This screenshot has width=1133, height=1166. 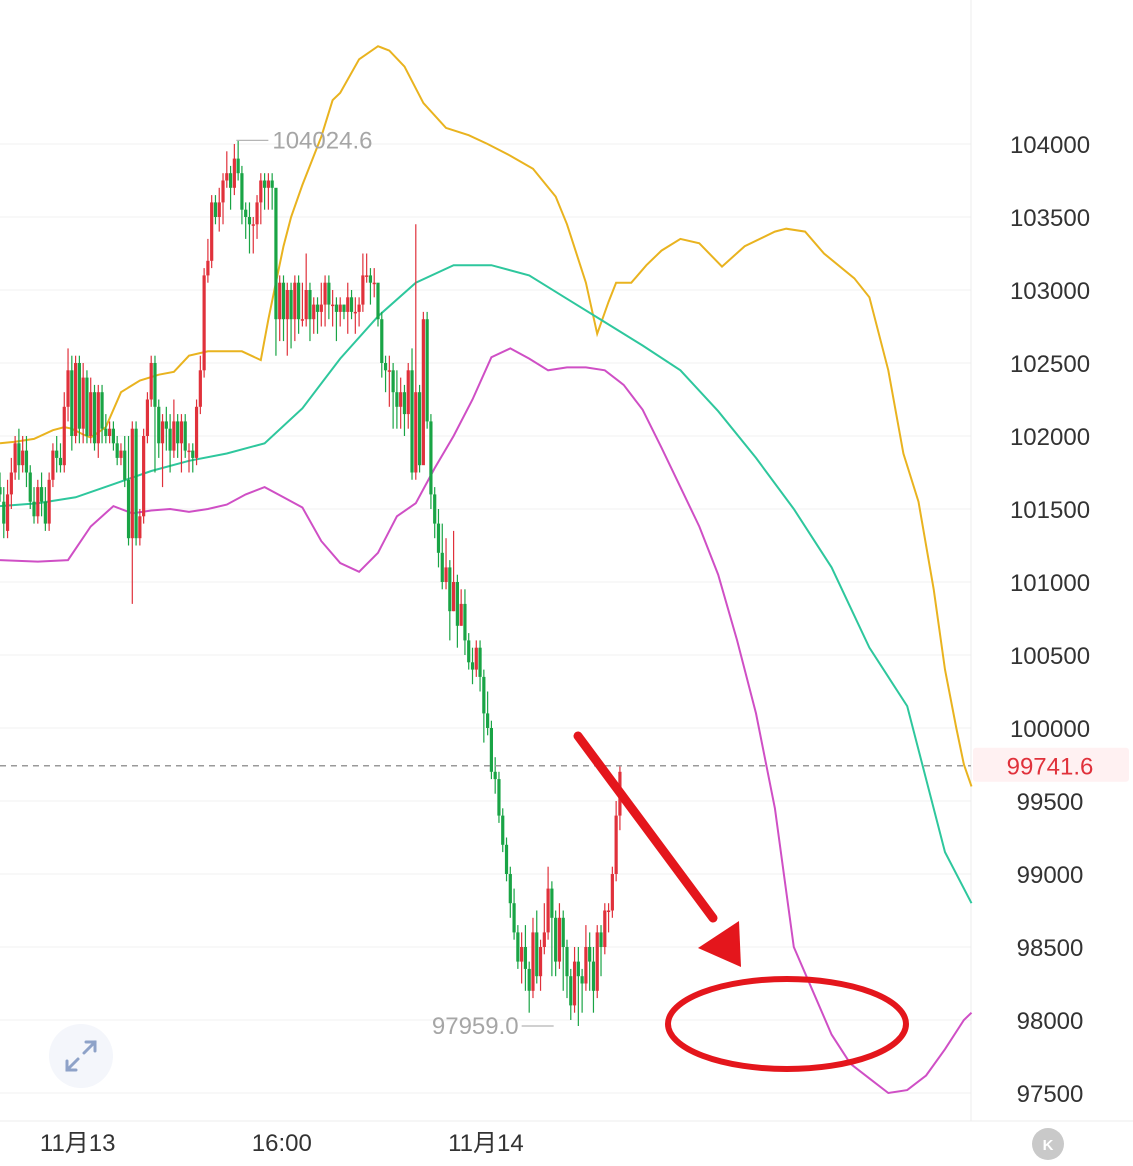 What do you see at coordinates (1050, 802) in the screenshot?
I see `y-tick-label: 99500` at bounding box center [1050, 802].